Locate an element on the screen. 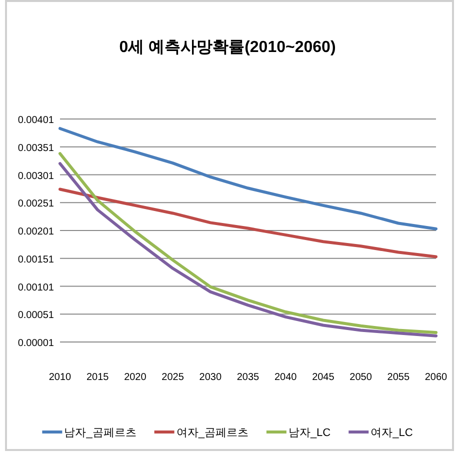 This screenshot has height=459, width=455. x-tick-label: 2010 is located at coordinates (60, 377).